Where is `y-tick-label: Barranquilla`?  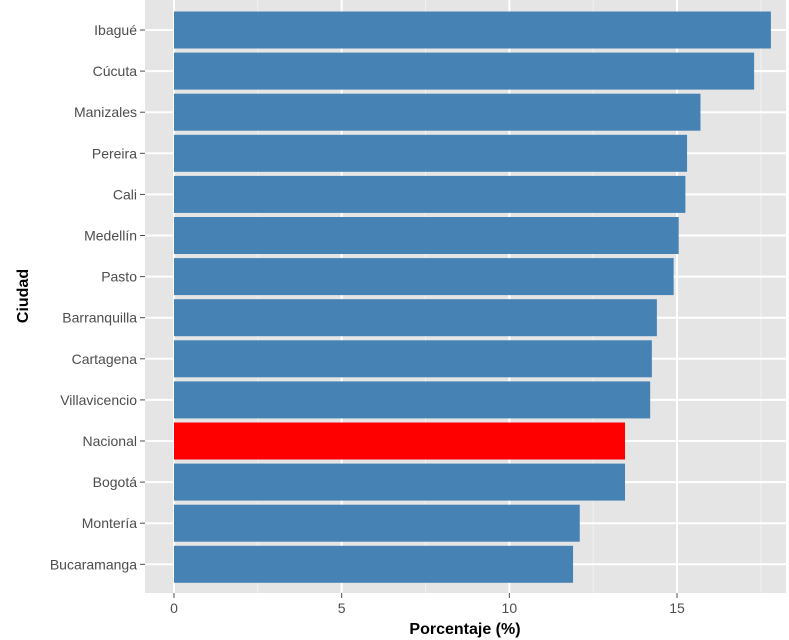 y-tick-label: Barranquilla is located at coordinates (99, 318).